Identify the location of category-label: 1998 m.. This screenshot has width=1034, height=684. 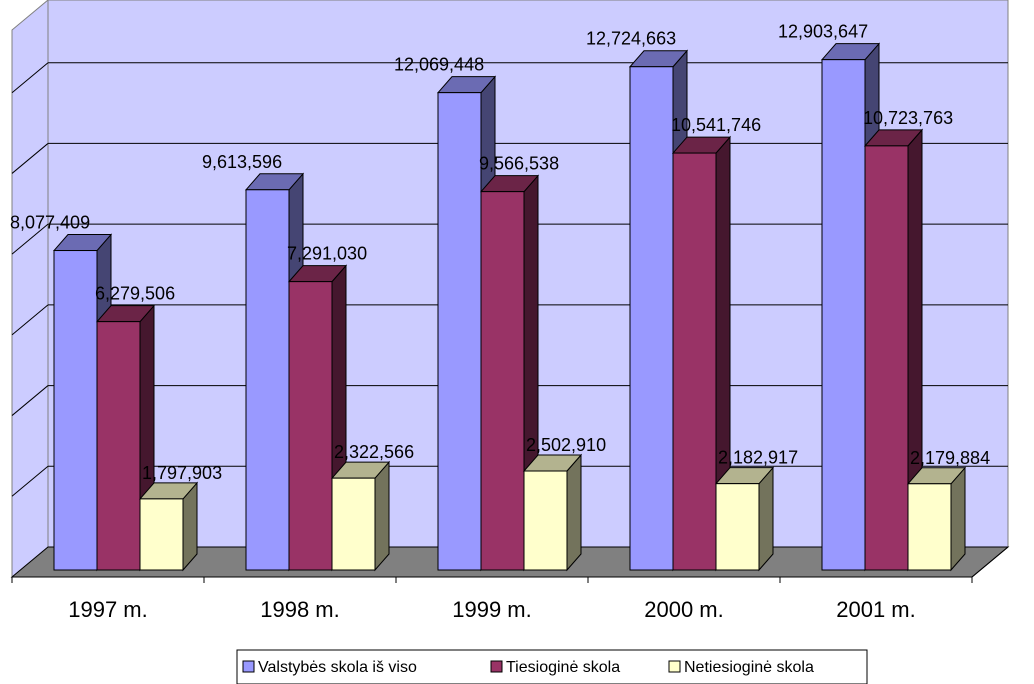
(300, 609).